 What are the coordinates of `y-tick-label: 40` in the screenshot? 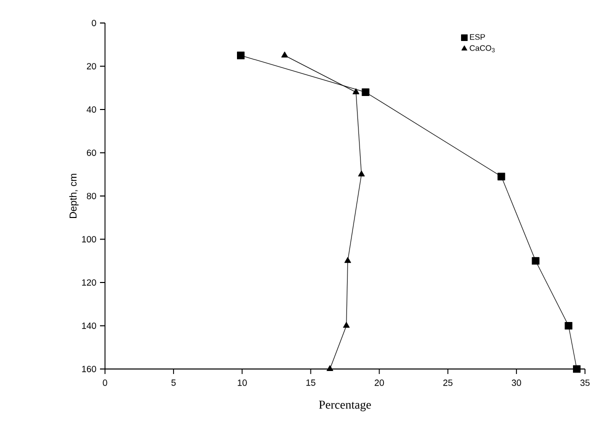 It's located at (91, 109).